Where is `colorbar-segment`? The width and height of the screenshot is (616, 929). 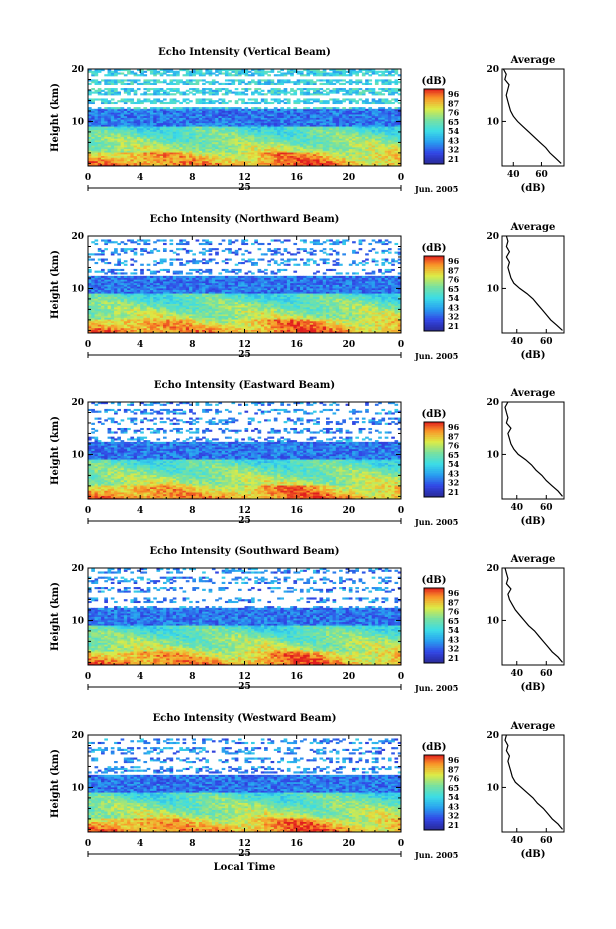
colorbar-segment is located at coordinates (434, 161).